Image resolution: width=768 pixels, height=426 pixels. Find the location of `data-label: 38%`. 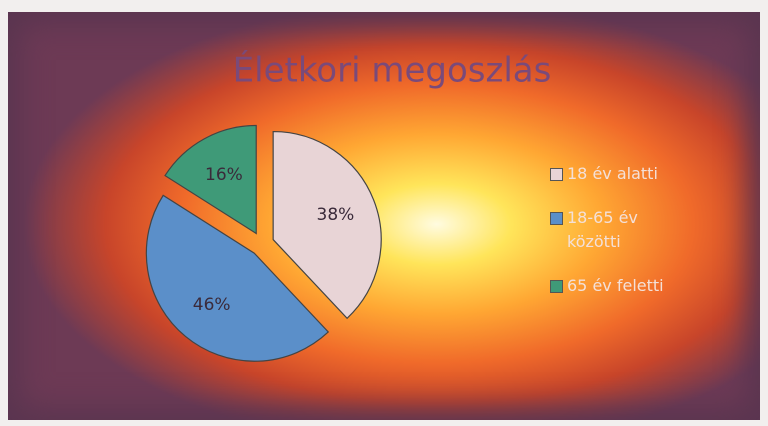

data-label: 38% is located at coordinates (336, 215).